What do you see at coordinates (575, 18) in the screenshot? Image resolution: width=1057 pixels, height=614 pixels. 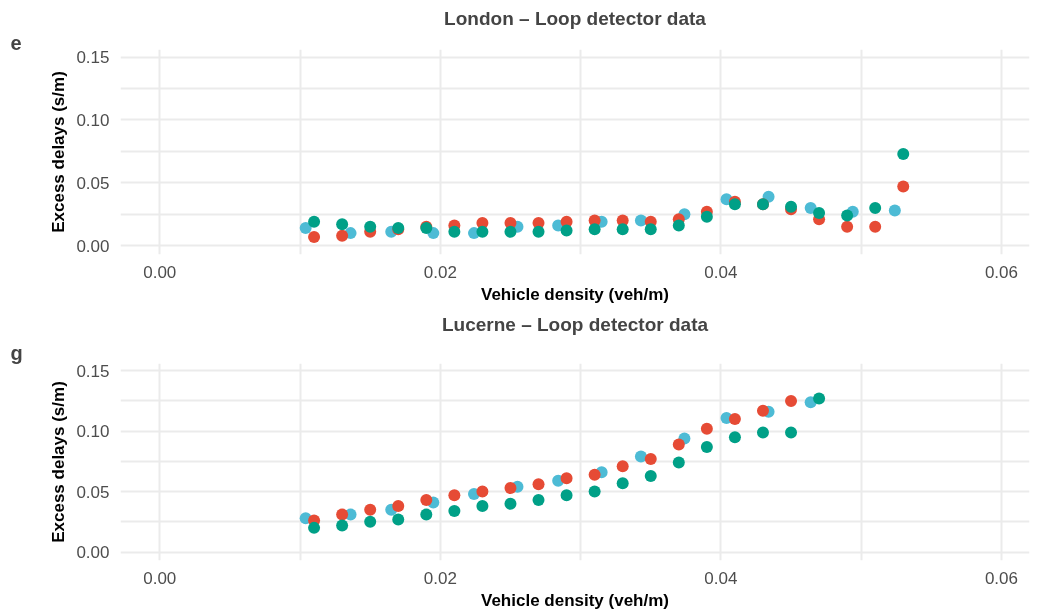 I see `chart-title: London – Loop detector data` at bounding box center [575, 18].